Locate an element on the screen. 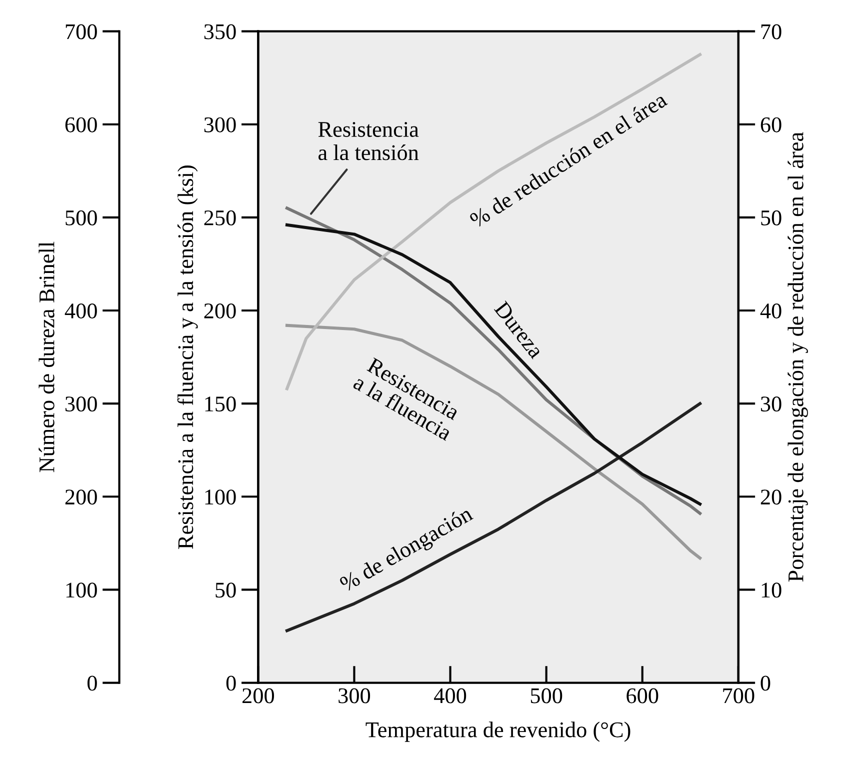 Image resolution: width=841 pixels, height=783 pixels. y-axis-title: Resistencia a la fluencia y a la tensión (ksi) is located at coordinates (187, 357).